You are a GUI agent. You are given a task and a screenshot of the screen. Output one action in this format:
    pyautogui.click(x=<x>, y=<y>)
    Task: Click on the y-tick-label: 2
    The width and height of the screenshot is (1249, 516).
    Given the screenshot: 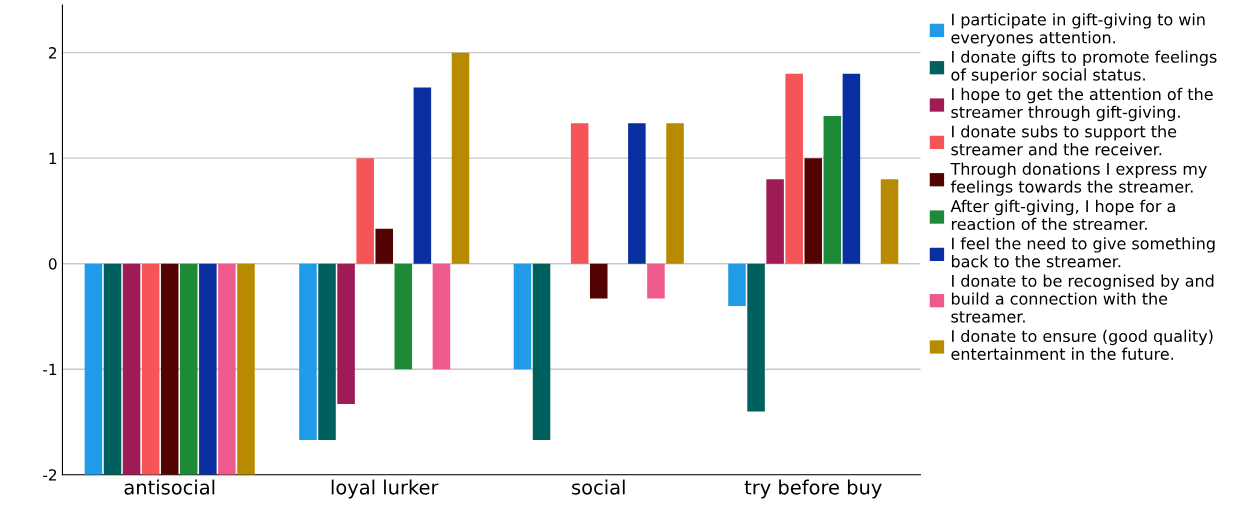 What is the action you would take?
    pyautogui.click(x=52, y=53)
    